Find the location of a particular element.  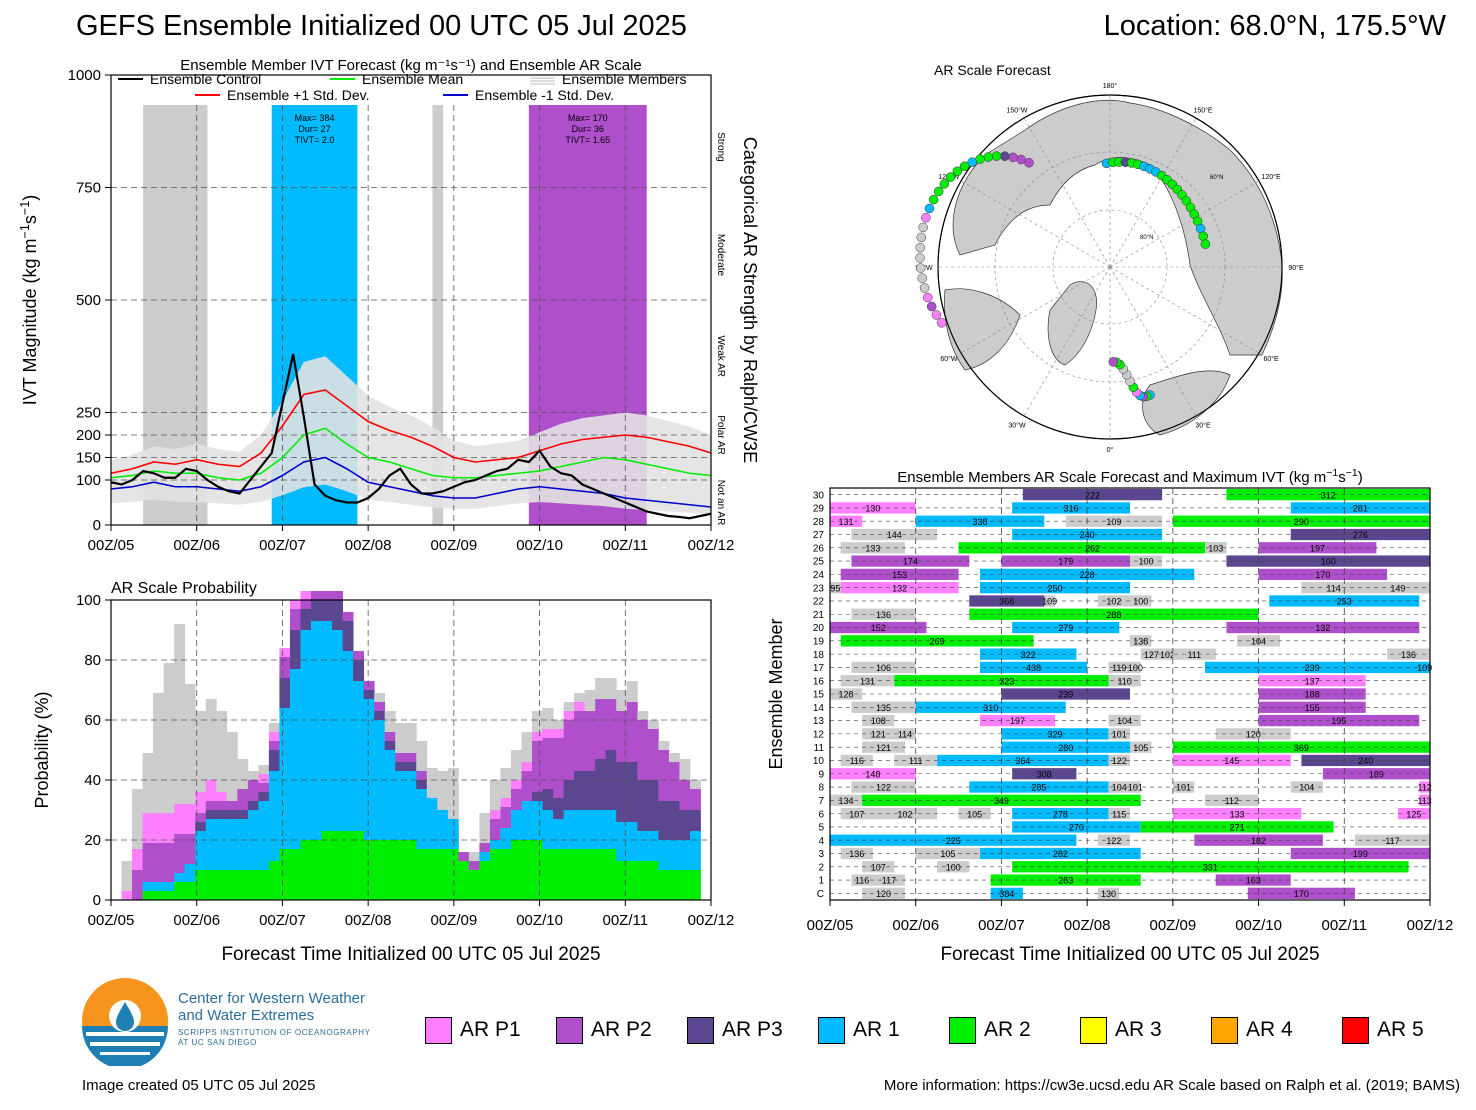

member-event-label: 148 is located at coordinates (872, 774).